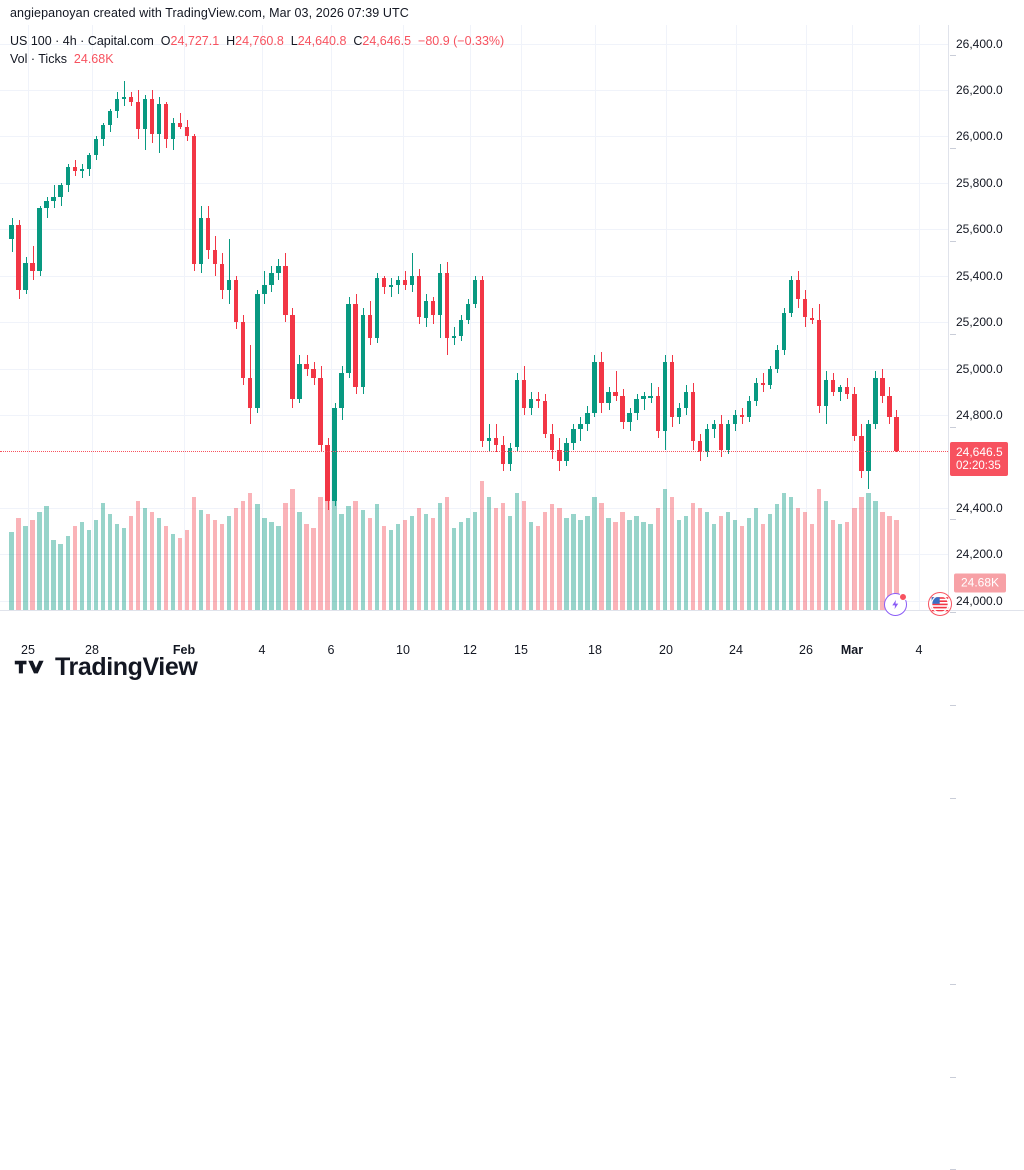 The image size is (1024, 1170). Describe the element at coordinates (82, 41) in the screenshot. I see `legend-symbol: US 100 · 4h · Capital.com` at that location.